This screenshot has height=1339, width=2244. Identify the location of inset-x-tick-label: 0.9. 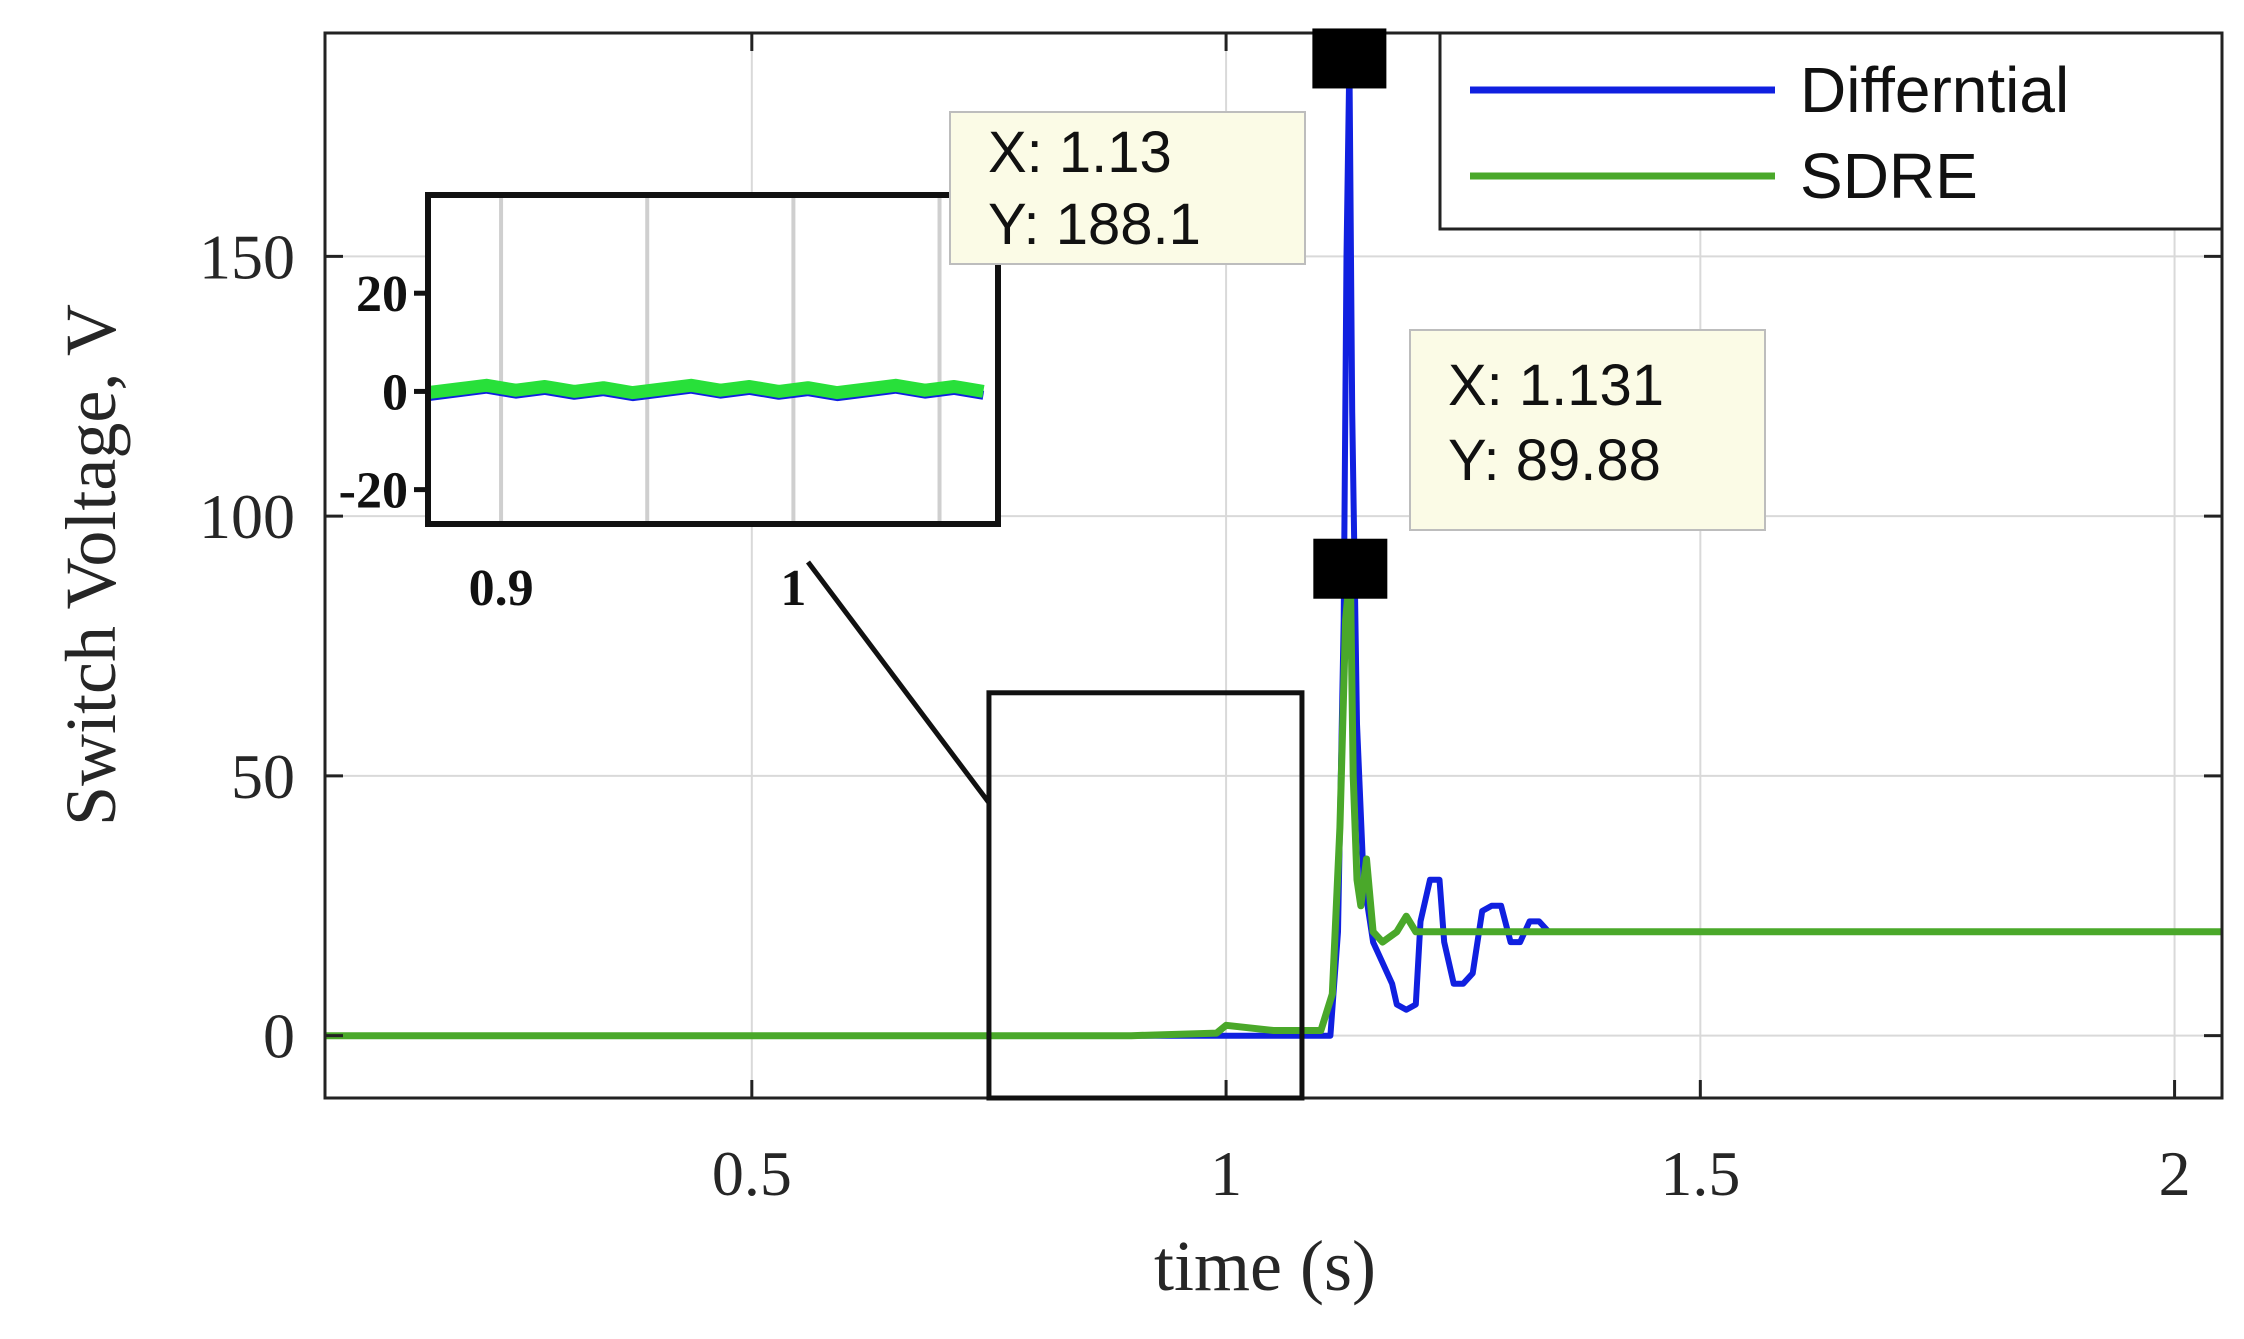
(501, 588).